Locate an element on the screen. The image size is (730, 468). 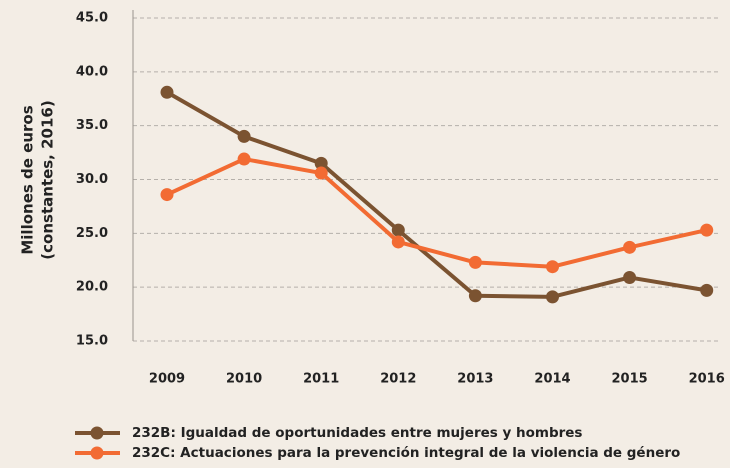
x-tick-label: 2014 is located at coordinates (552, 379).